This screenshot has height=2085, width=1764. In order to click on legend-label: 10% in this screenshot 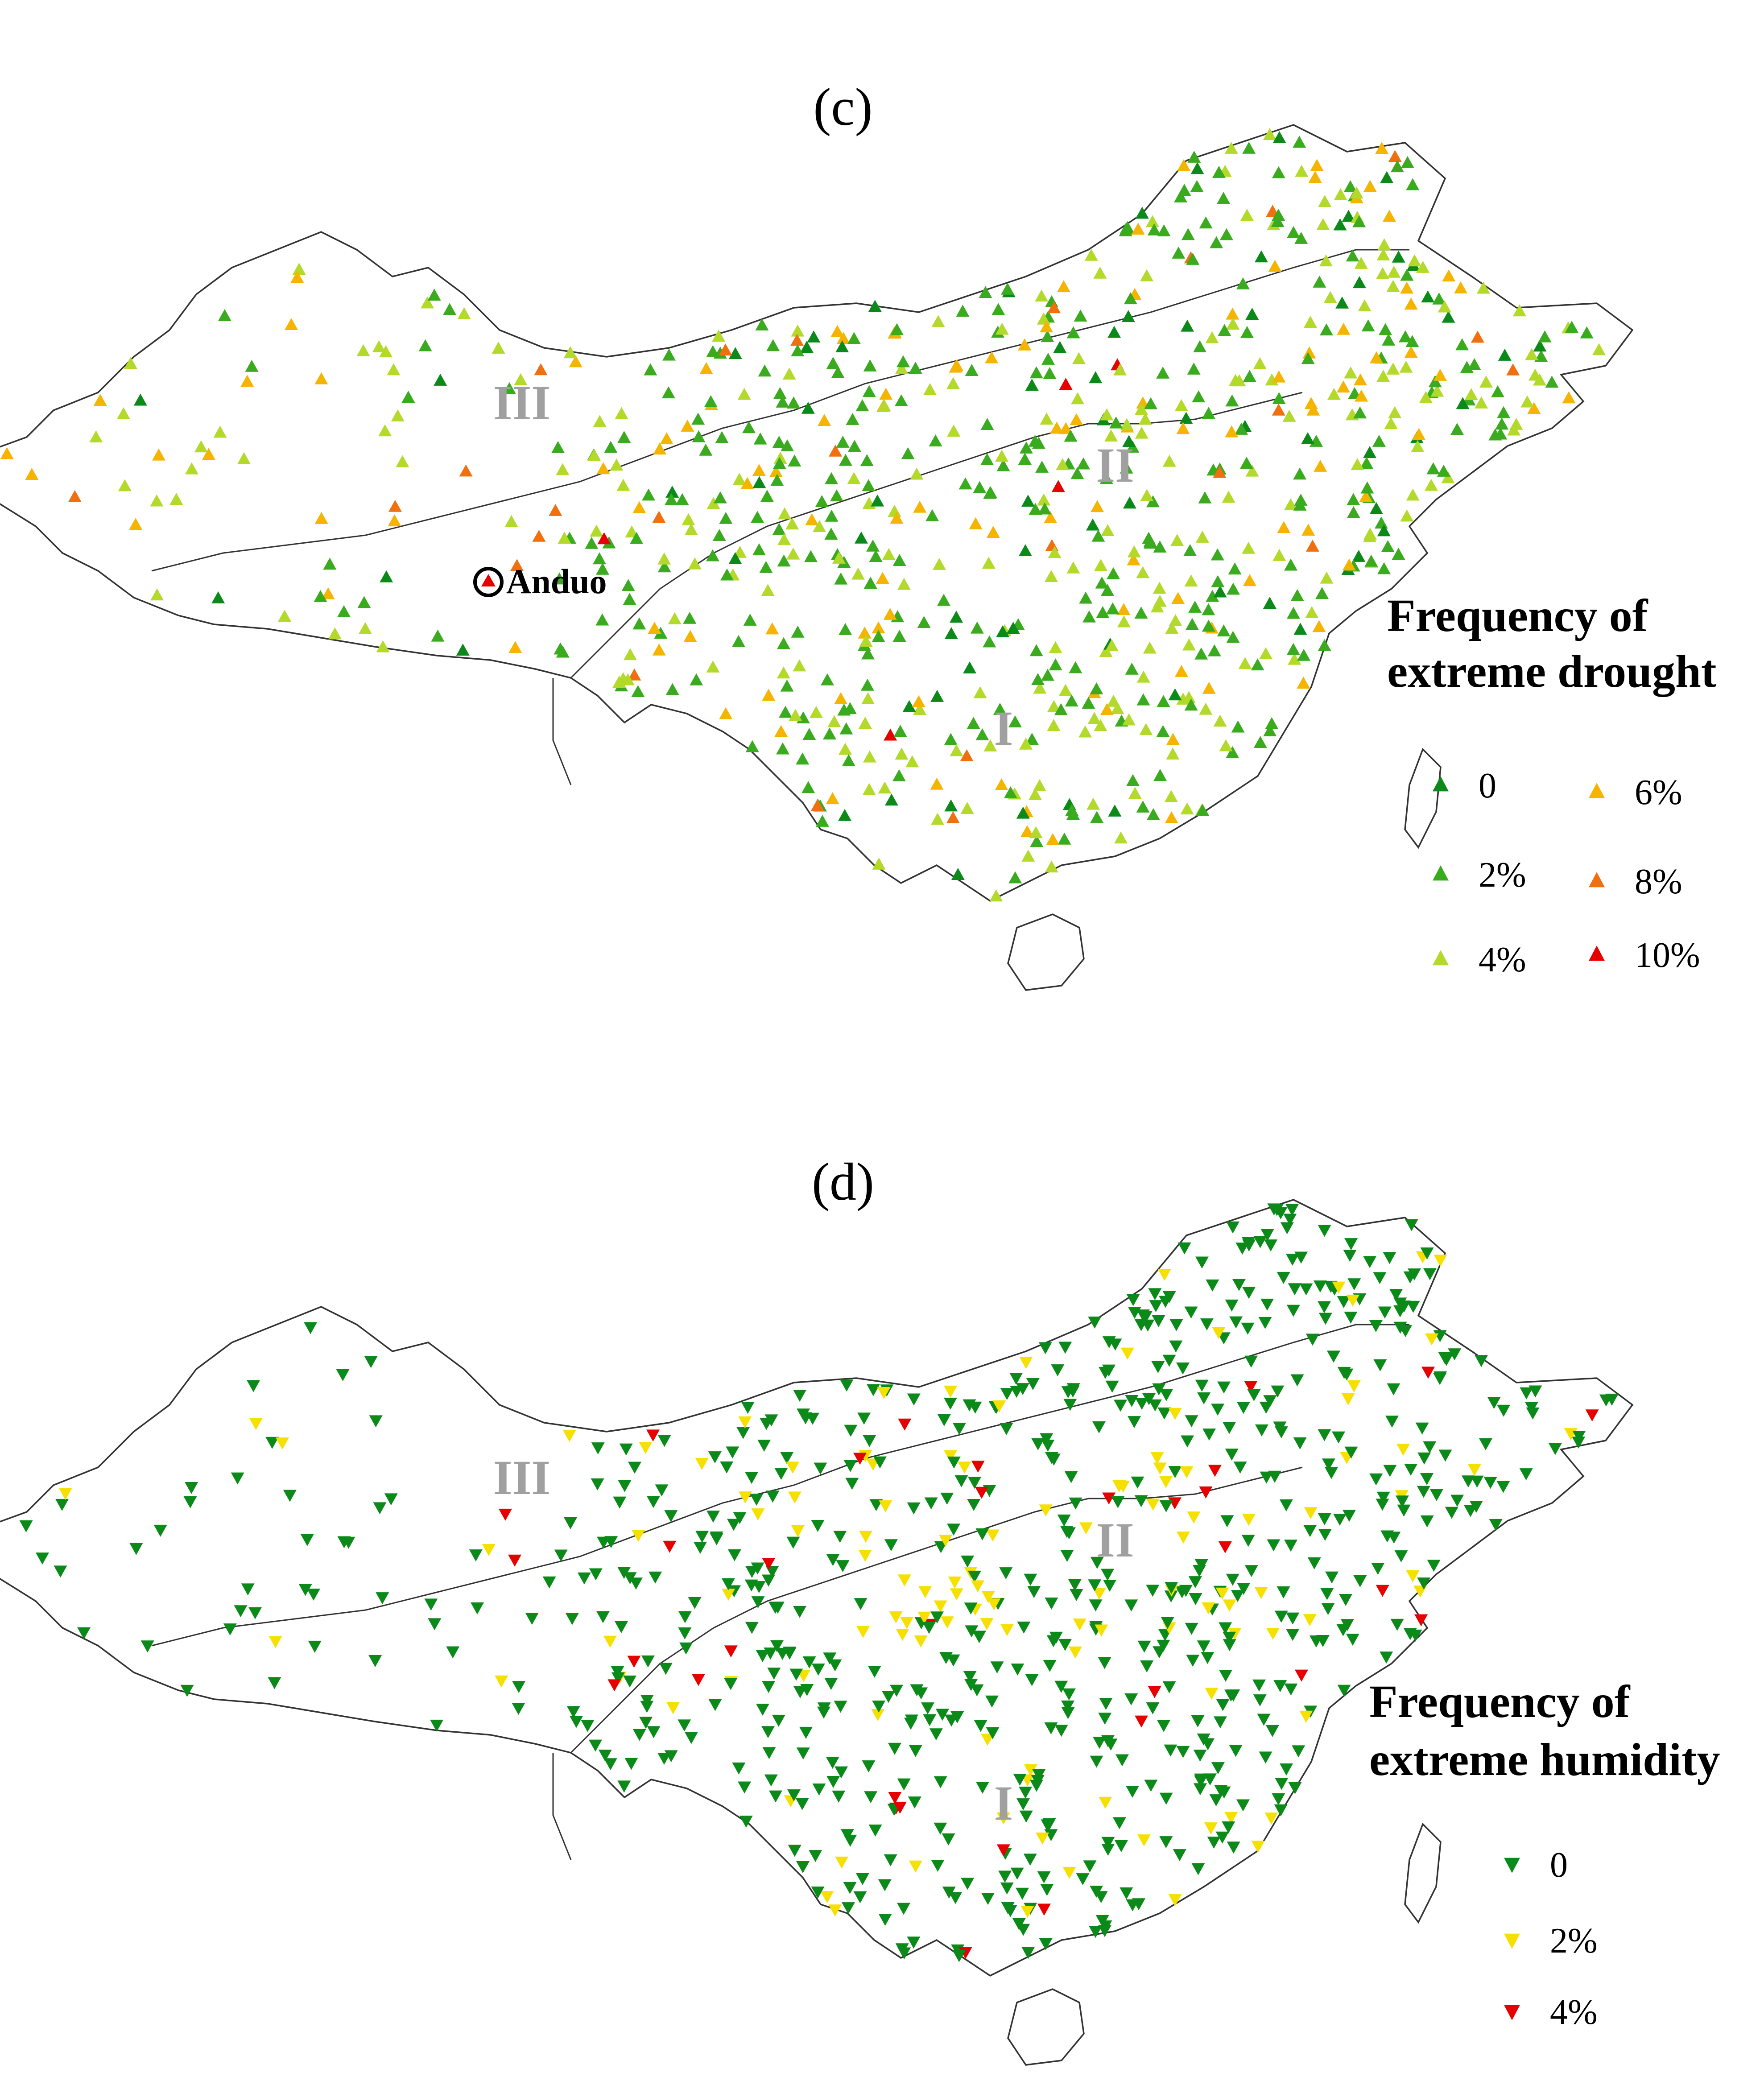, I will do `click(1667, 955)`.